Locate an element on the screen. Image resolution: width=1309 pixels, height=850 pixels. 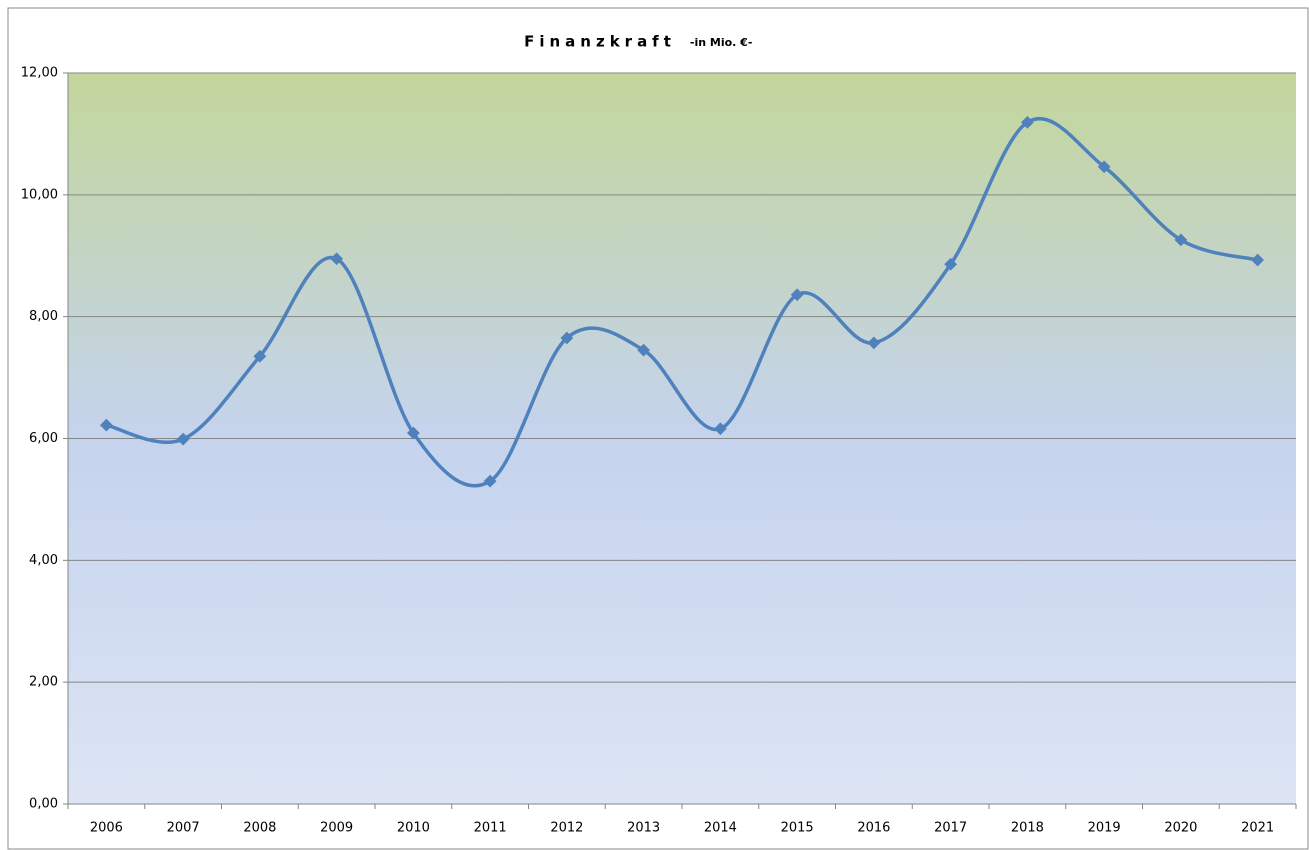
y-tick-label: 8,00 is located at coordinates (43, 316).